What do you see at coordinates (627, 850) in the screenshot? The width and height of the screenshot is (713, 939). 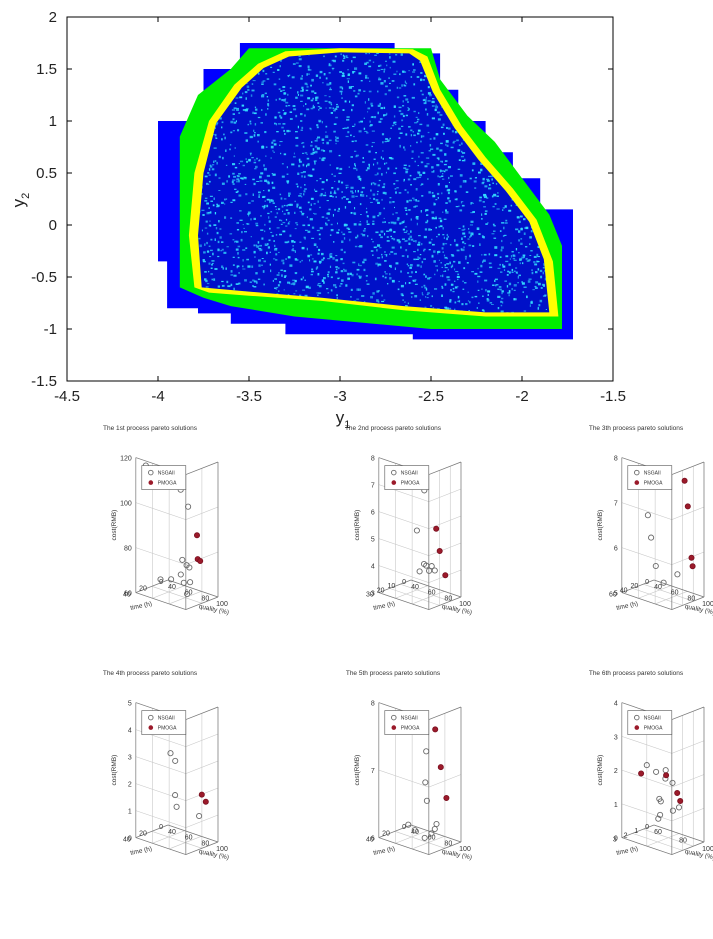 I see `y-axis-label: time (h)` at bounding box center [627, 850].